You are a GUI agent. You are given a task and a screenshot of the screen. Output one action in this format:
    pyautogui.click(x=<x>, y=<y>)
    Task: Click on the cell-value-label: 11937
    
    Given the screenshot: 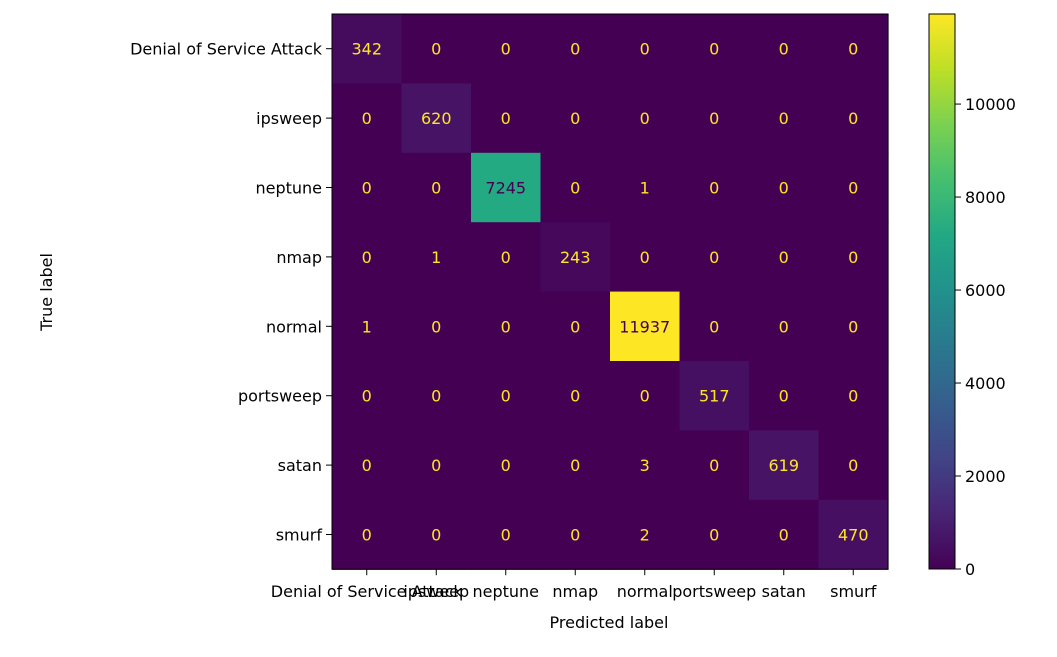 What is the action you would take?
    pyautogui.click(x=644, y=326)
    